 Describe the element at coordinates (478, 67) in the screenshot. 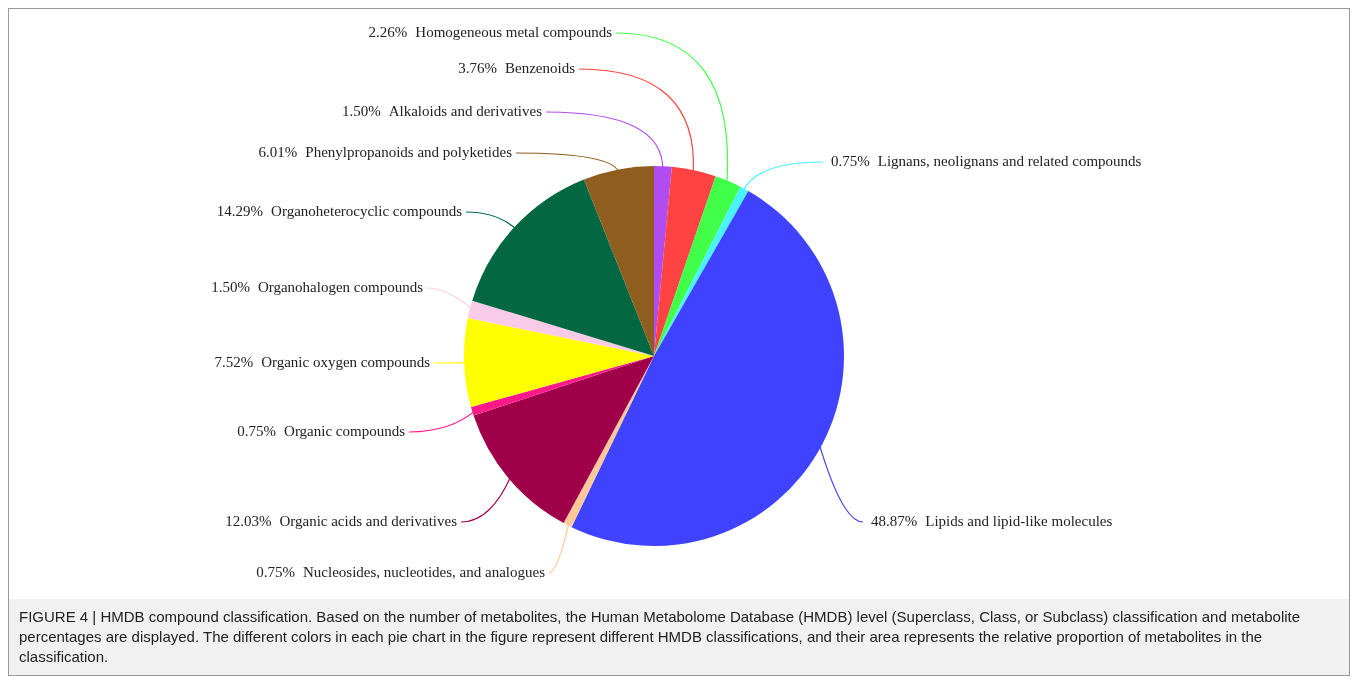

I see `data-label: 3.76%` at that location.